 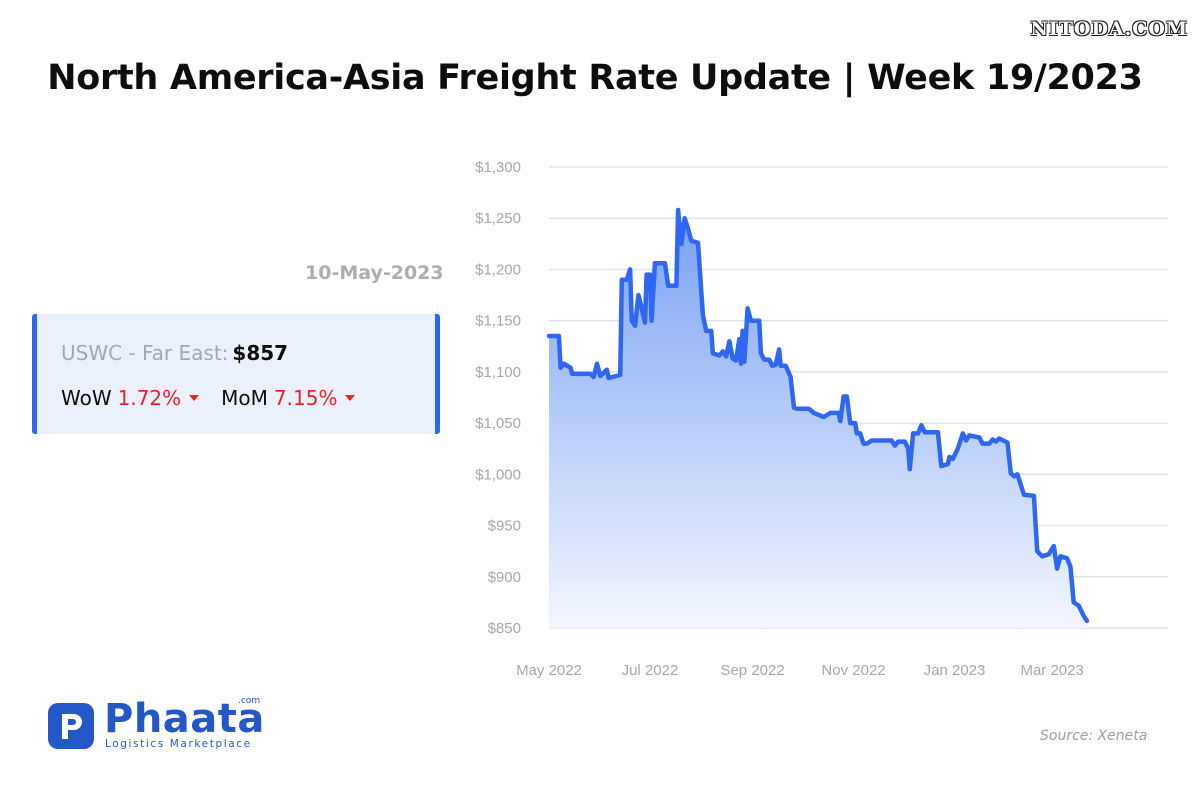 I want to click on y-tick-label: $1,300, so click(x=498, y=167).